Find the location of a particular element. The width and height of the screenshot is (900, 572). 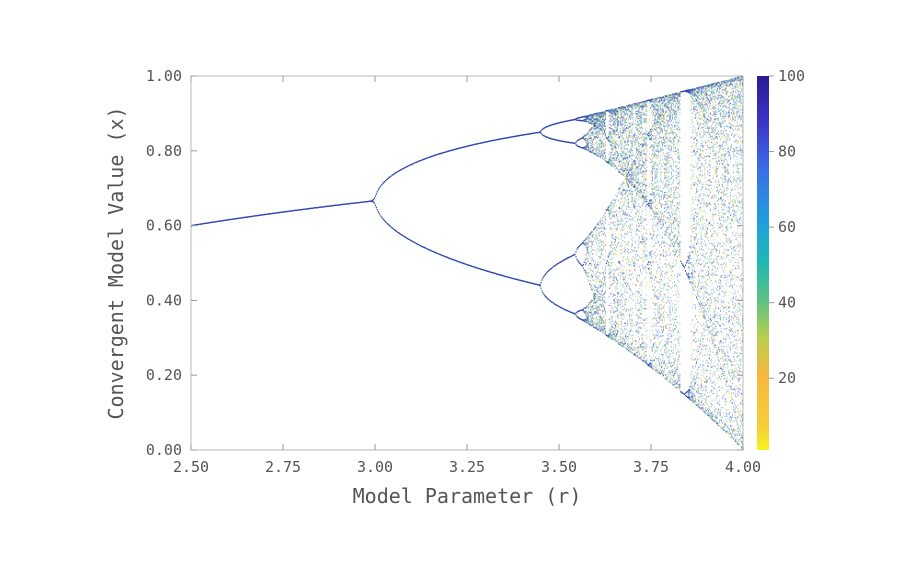

y-tick-label: 0.80 is located at coordinates (164, 151).